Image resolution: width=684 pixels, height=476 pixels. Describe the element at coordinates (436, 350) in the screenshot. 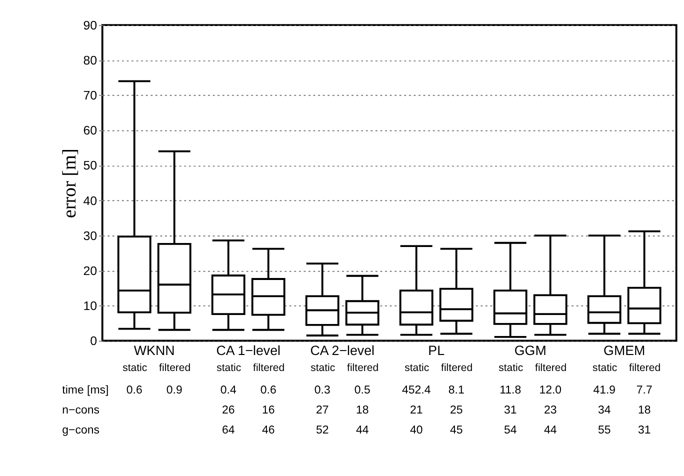

I see `text: PL` at that location.